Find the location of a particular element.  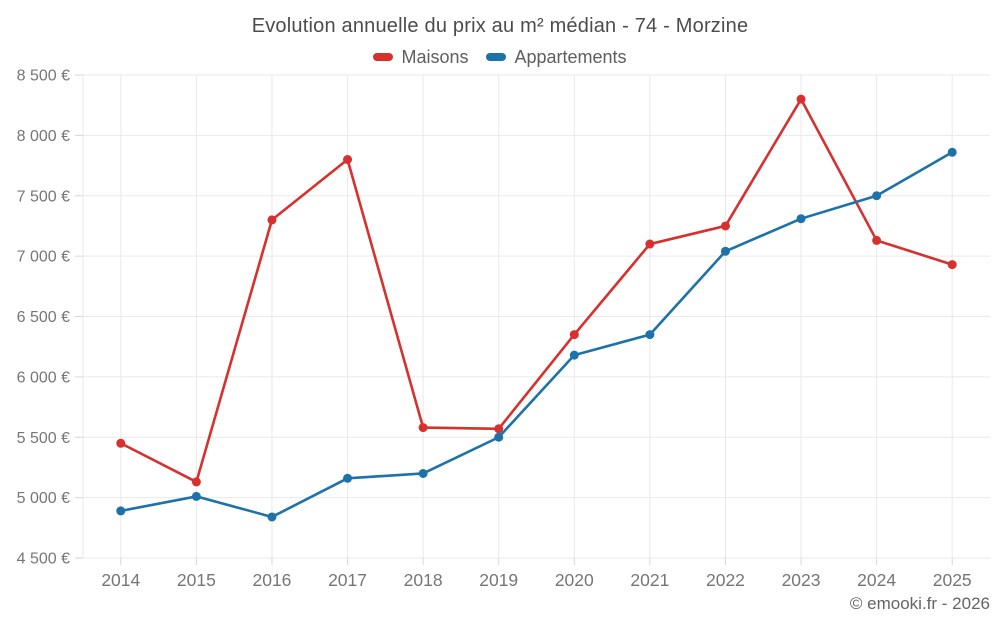

legend-label-appartements: Appartements is located at coordinates (570, 56).